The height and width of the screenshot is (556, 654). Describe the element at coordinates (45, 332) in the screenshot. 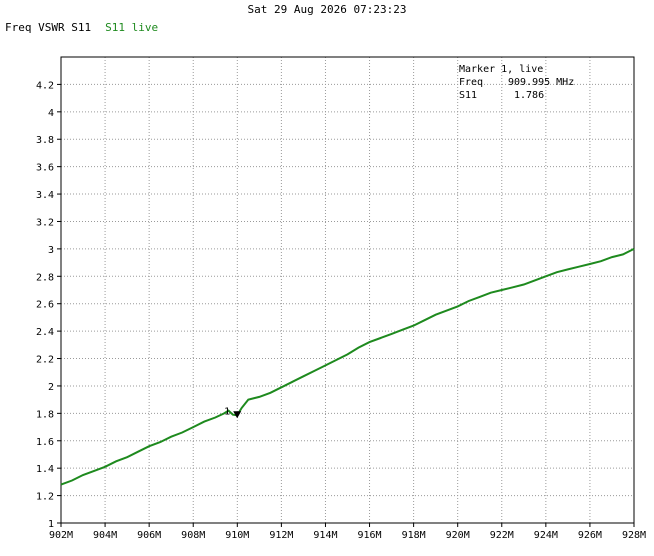

I see `y-tick-label: 2.4` at that location.